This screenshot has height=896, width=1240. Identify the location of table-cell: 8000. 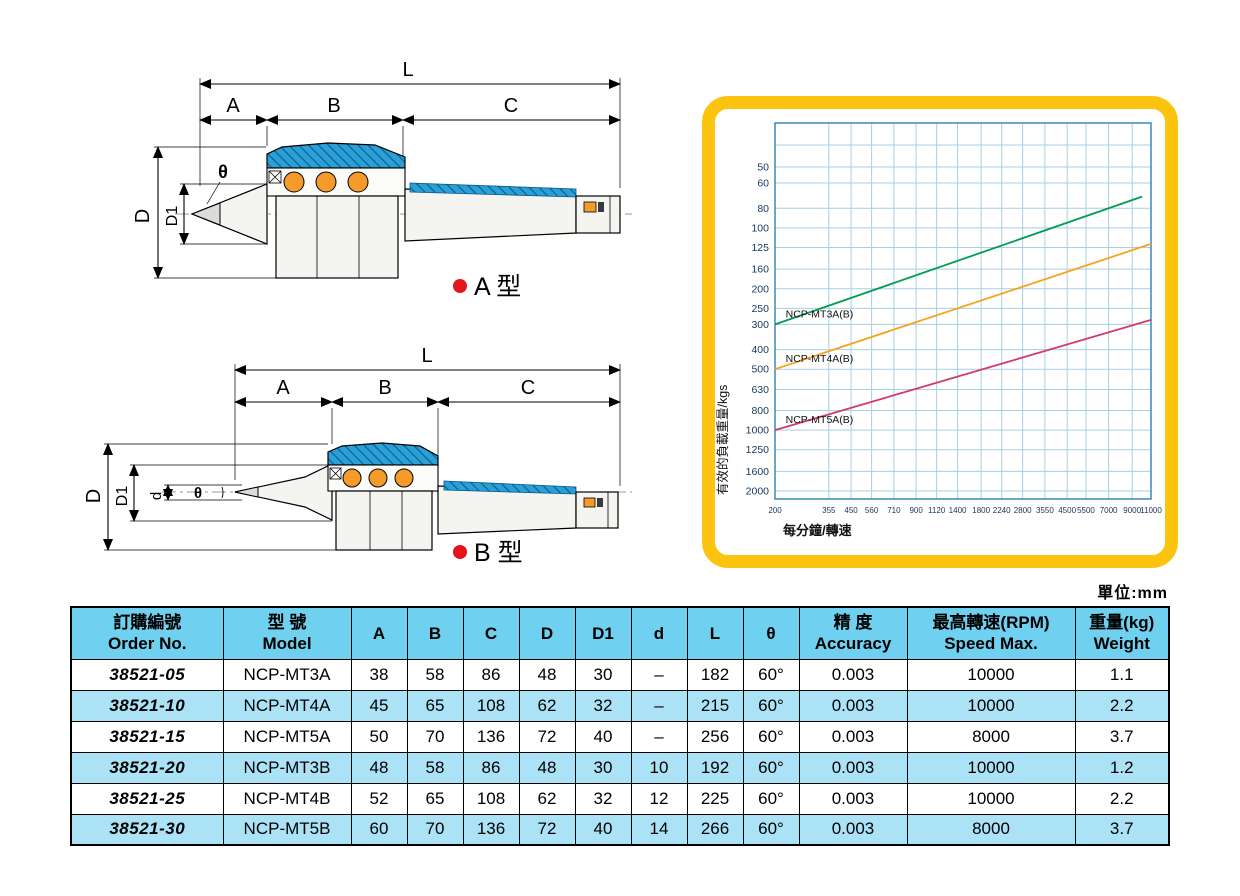
(991, 829).